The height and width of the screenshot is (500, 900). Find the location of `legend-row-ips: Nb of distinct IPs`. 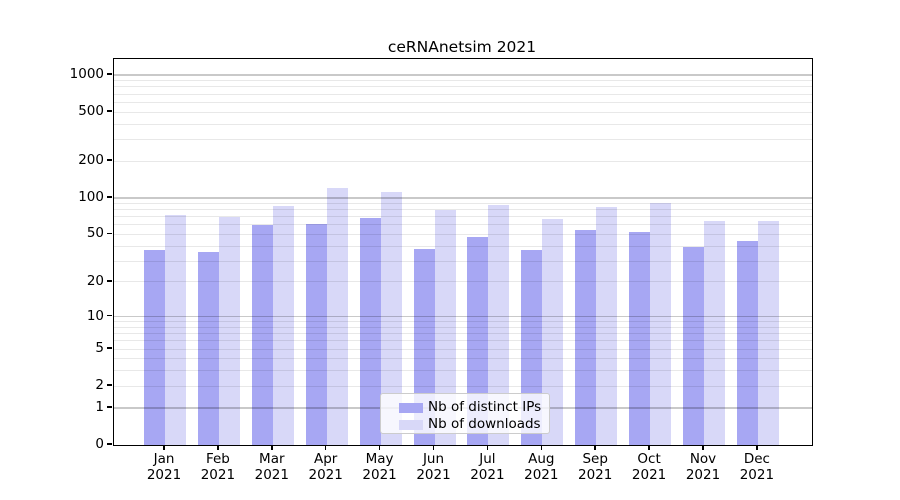

legend-row-ips: Nb of distinct IPs is located at coordinates (474, 407).